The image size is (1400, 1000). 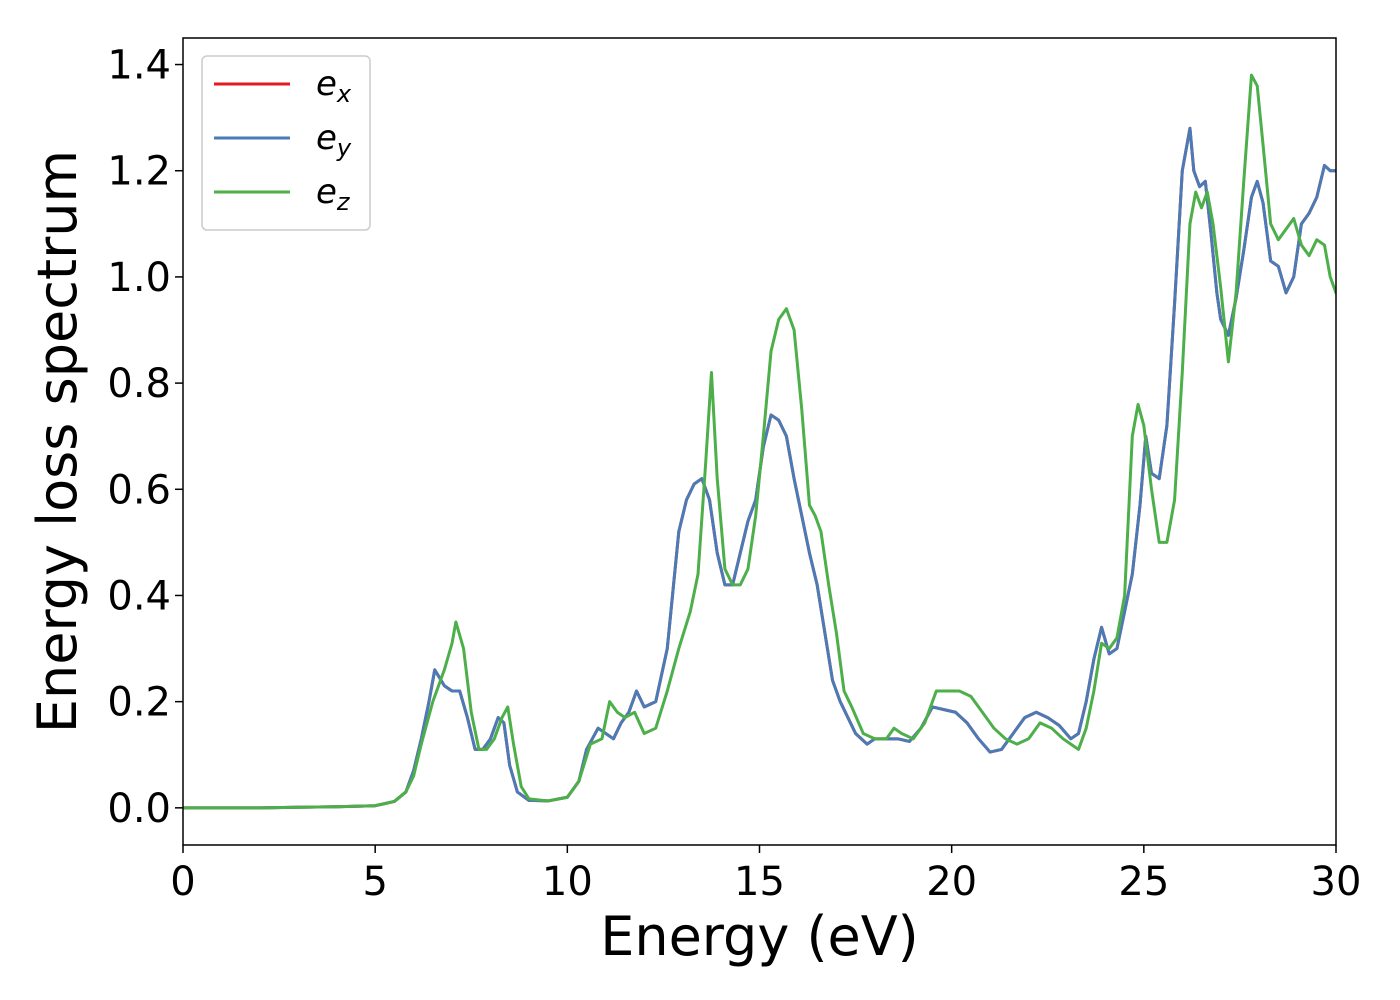 What do you see at coordinates (1143, 882) in the screenshot?
I see `x-tick-label: 25` at bounding box center [1143, 882].